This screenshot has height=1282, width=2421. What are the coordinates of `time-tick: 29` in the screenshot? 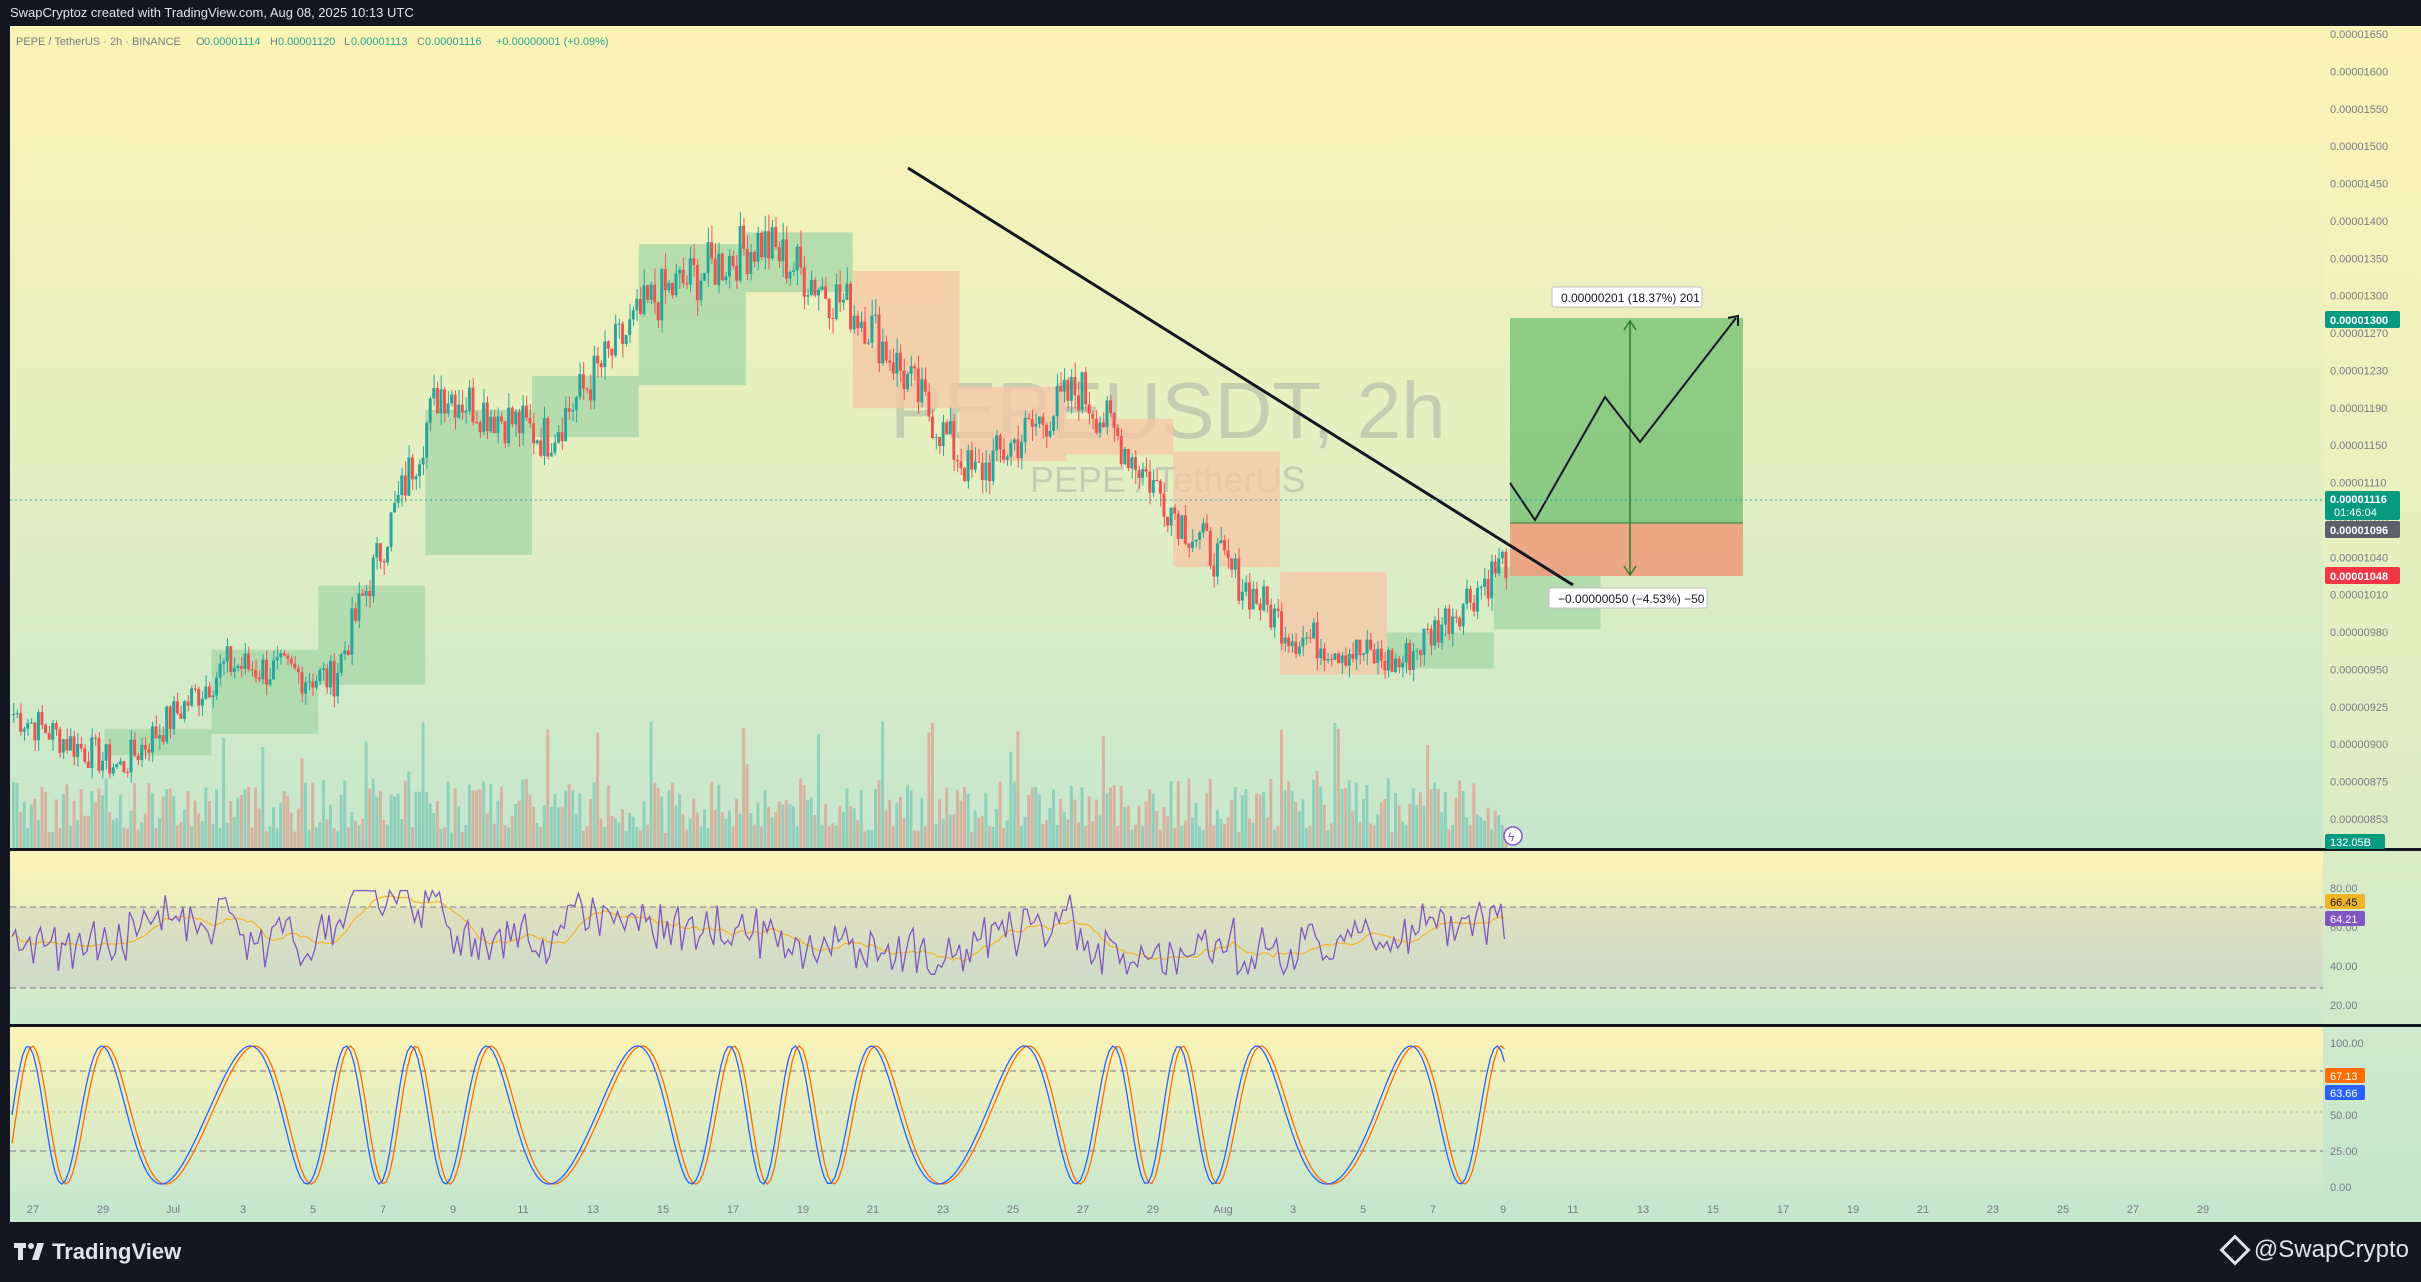 It's located at (2203, 1210).